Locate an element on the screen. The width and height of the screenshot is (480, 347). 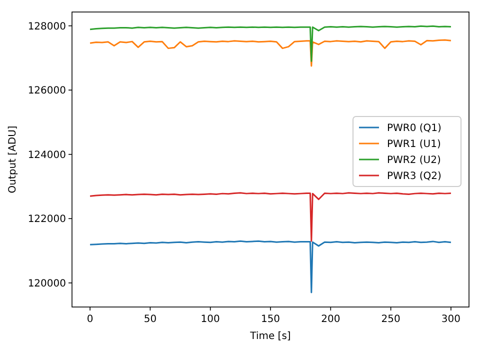
y-tick-label: 128000 is located at coordinates (47, 26).